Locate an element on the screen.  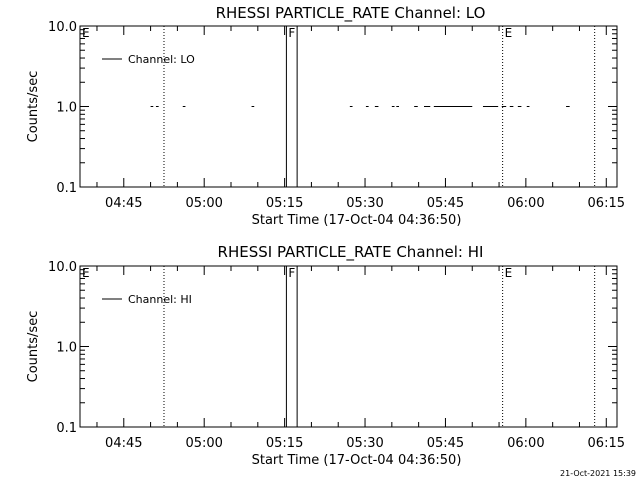
legend-label: Channel: LO is located at coordinates (161, 59).